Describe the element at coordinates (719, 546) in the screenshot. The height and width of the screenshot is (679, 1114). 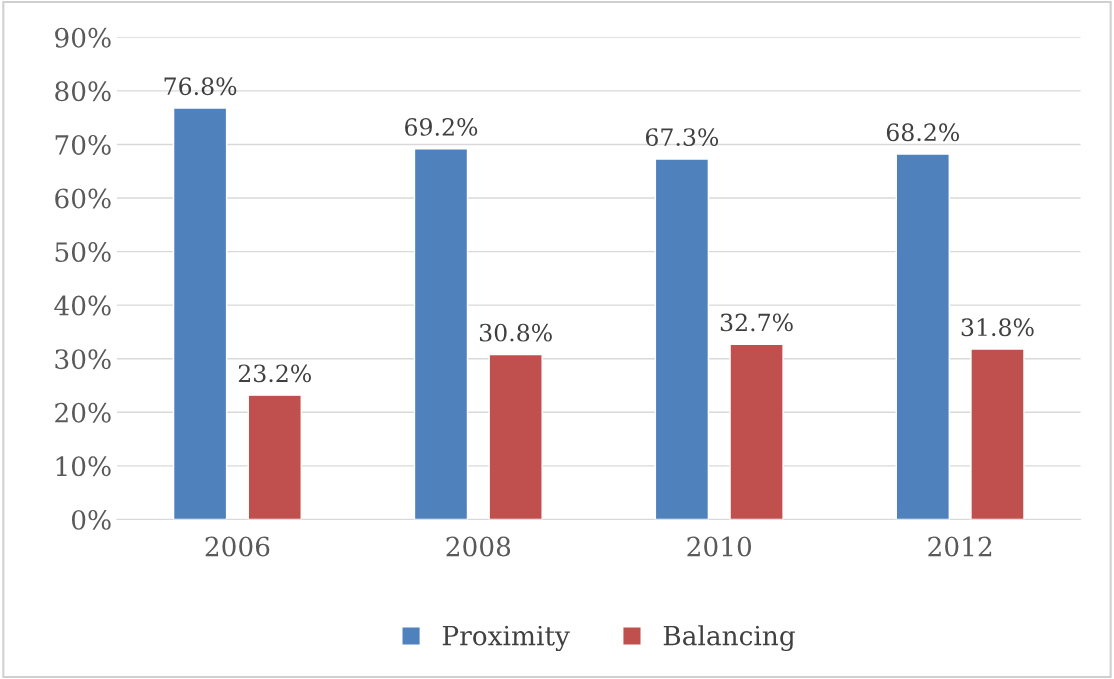
I see `x-tick-label: 2010` at that location.